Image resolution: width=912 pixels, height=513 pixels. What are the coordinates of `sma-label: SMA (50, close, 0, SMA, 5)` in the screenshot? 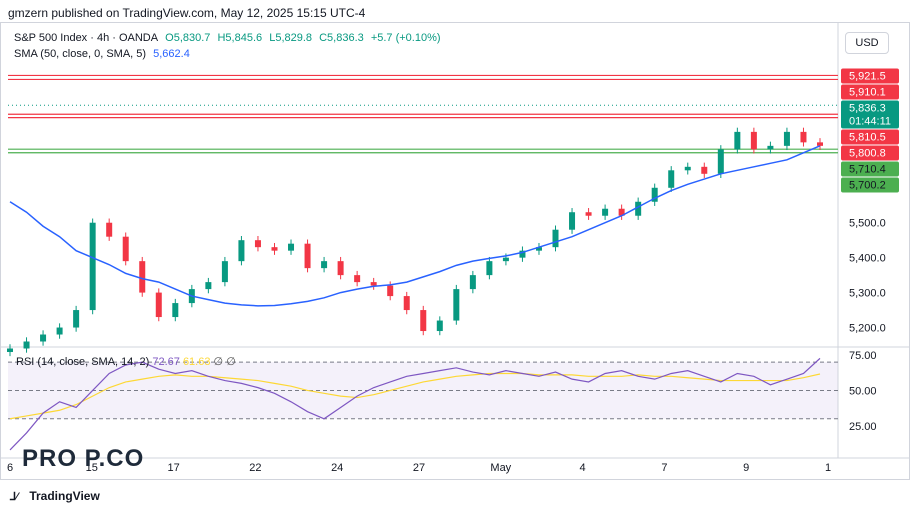 It's located at (80, 54).